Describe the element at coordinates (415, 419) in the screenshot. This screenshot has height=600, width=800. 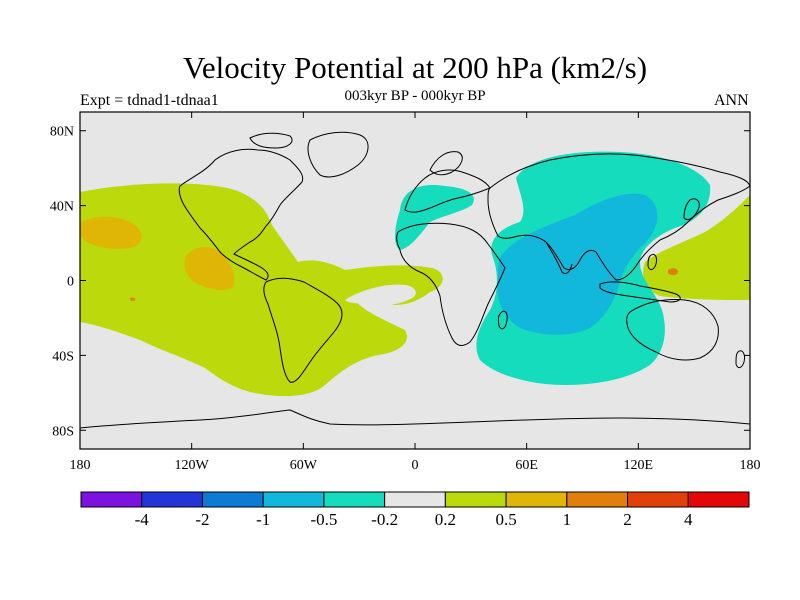
I see `coastline-antarctica` at that location.